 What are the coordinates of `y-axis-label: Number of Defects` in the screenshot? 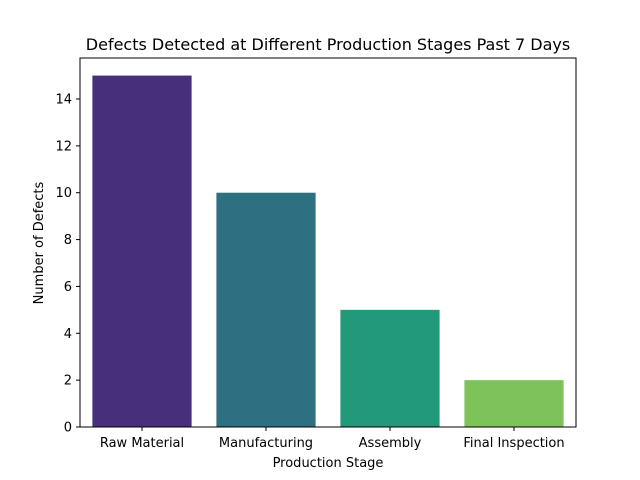 It's located at (39, 242).